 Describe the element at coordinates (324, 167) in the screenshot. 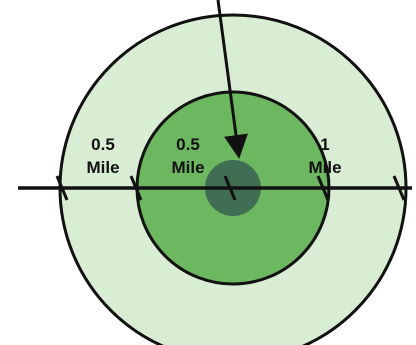

I see `label-right-bottom: Mile` at that location.